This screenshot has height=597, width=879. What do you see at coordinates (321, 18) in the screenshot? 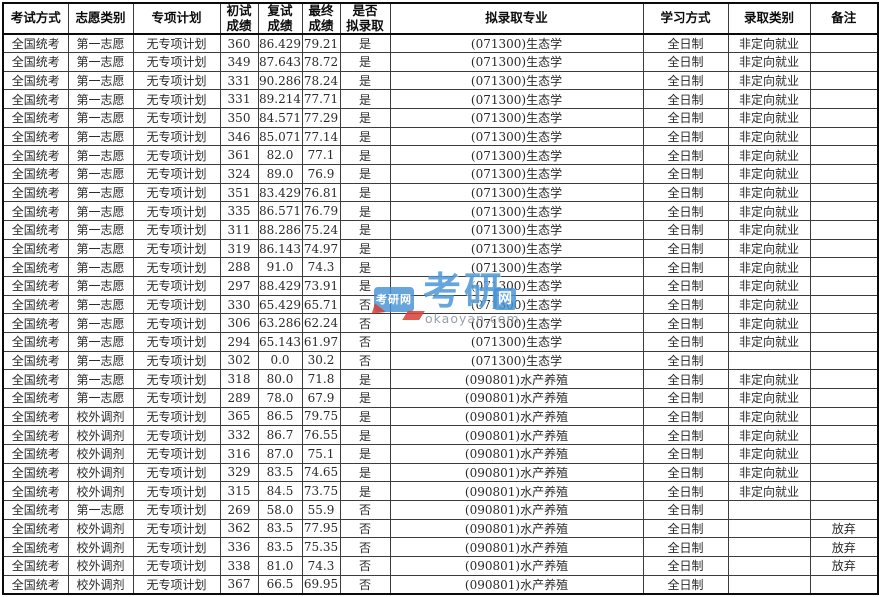
I see `column-header-final_score: 最终 成绩` at bounding box center [321, 18].